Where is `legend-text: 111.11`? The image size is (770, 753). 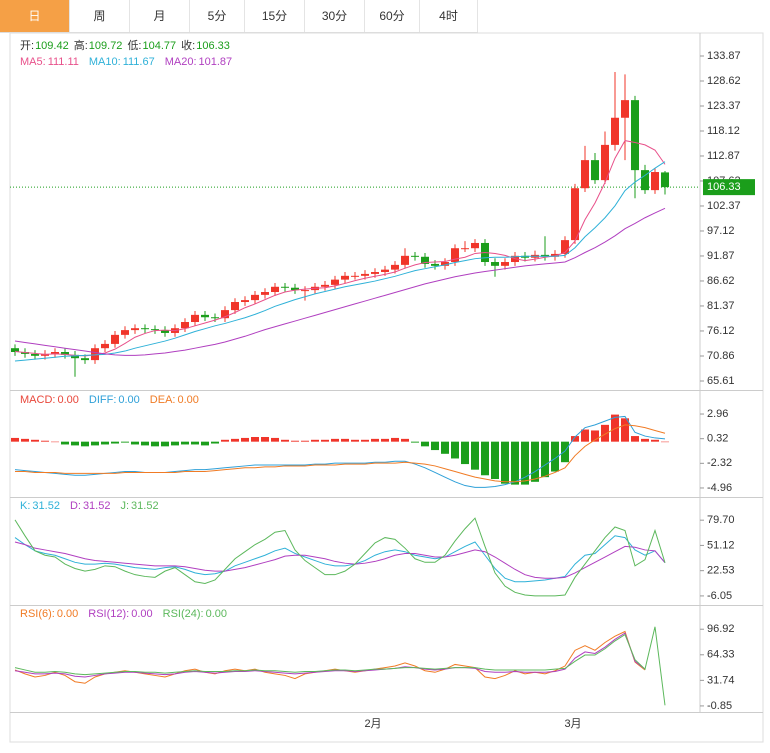
legend-text: 111.11 is located at coordinates (63, 62).